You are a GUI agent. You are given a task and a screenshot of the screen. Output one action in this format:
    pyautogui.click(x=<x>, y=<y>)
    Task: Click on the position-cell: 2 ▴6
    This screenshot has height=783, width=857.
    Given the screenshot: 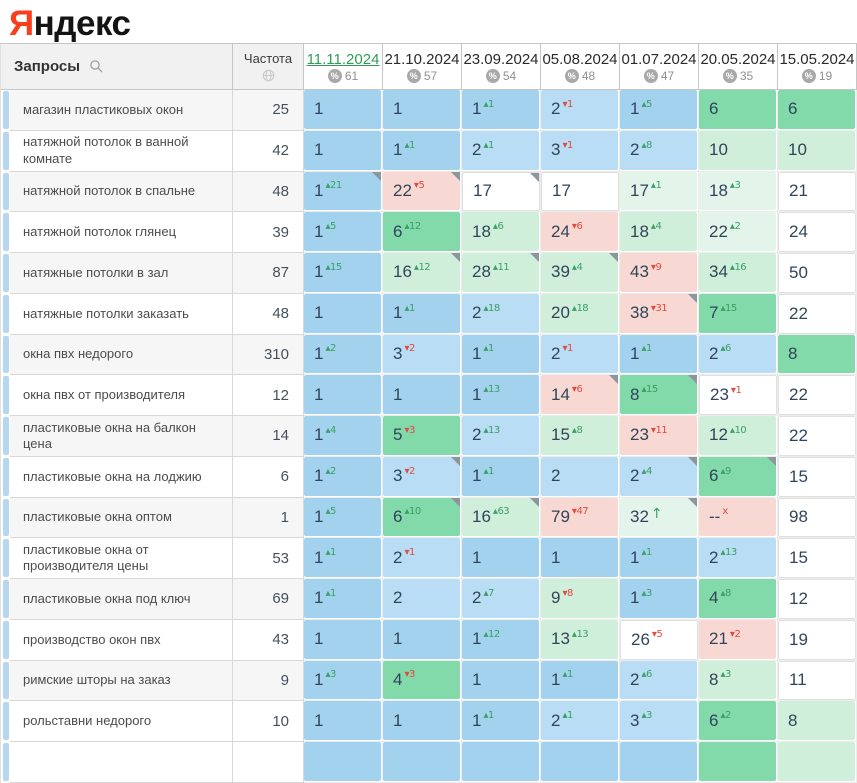 What is the action you would take?
    pyautogui.click(x=738, y=355)
    